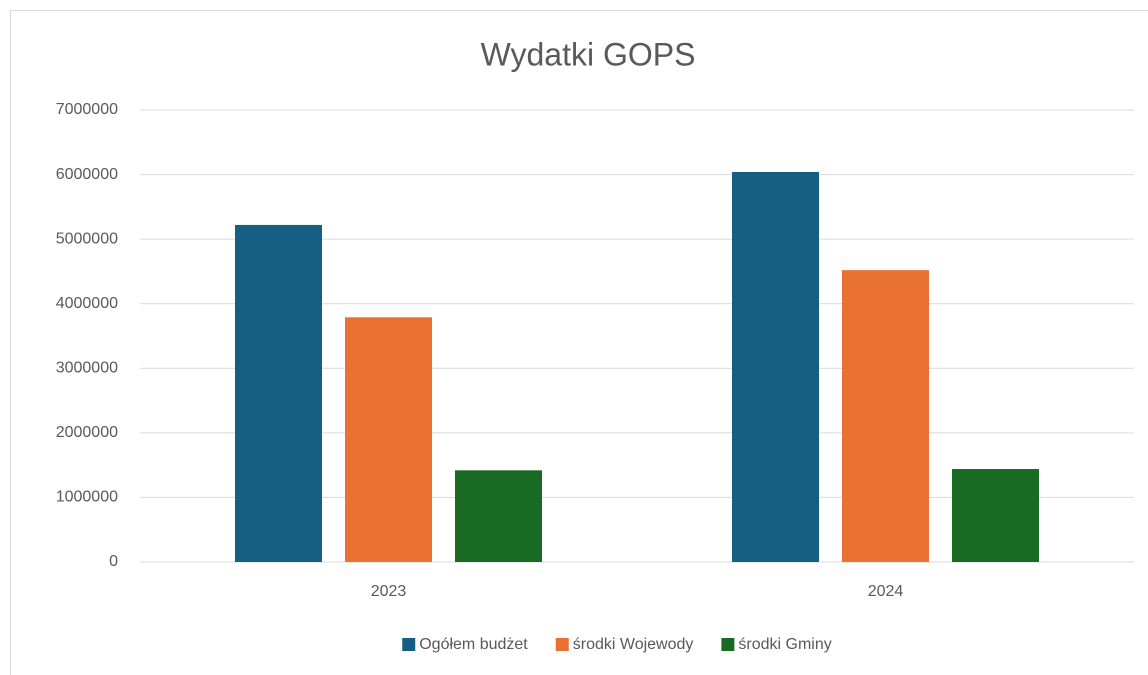  What do you see at coordinates (87, 109) in the screenshot?
I see `y-tick-label: 7000000` at bounding box center [87, 109].